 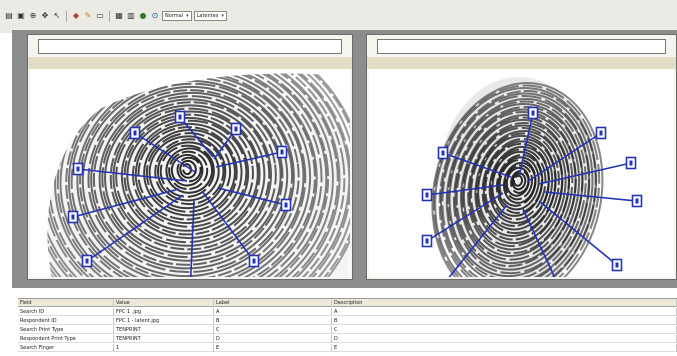 I want to click on value-cell: 1, so click(x=164, y=348).